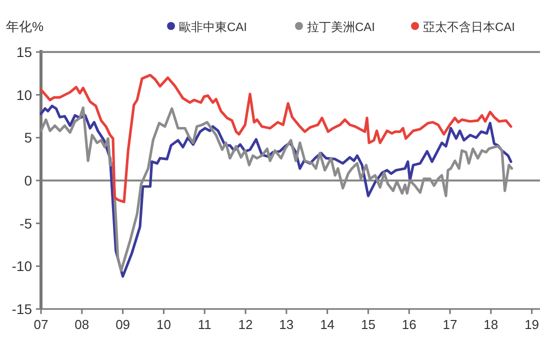 This screenshot has width=554, height=348. Describe the element at coordinates (82, 324) in the screenshot. I see `x-tick-label: 08` at that location.